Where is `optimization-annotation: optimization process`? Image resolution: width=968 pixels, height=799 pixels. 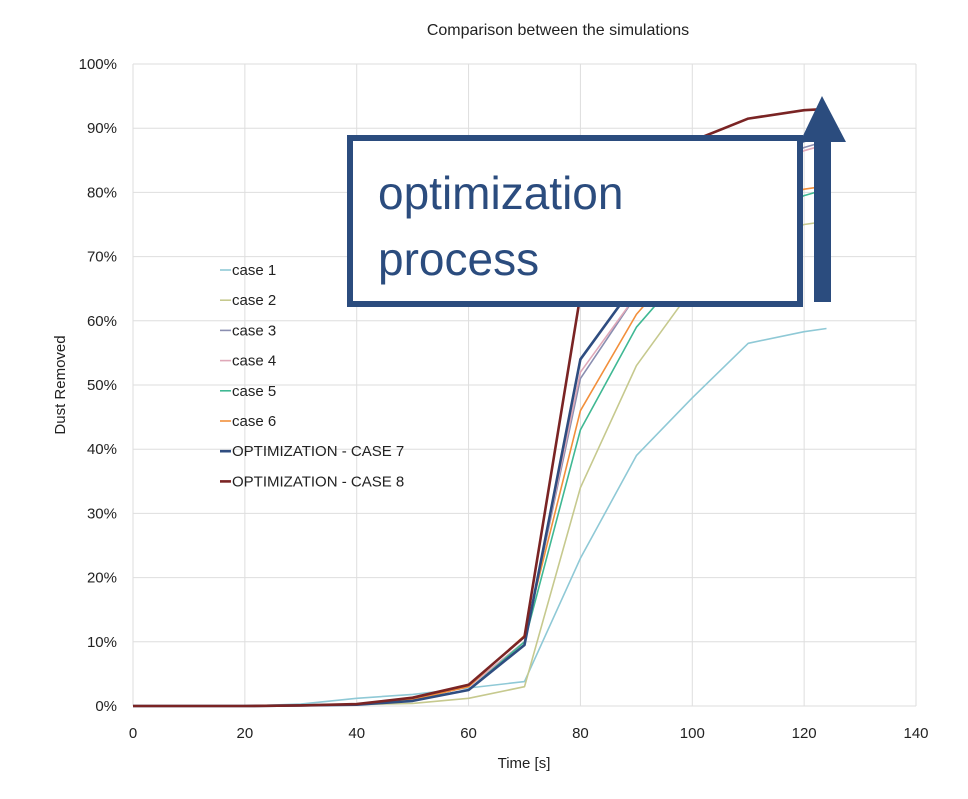
optimization-annotation: optimization process is located at coordinates (596, 201).